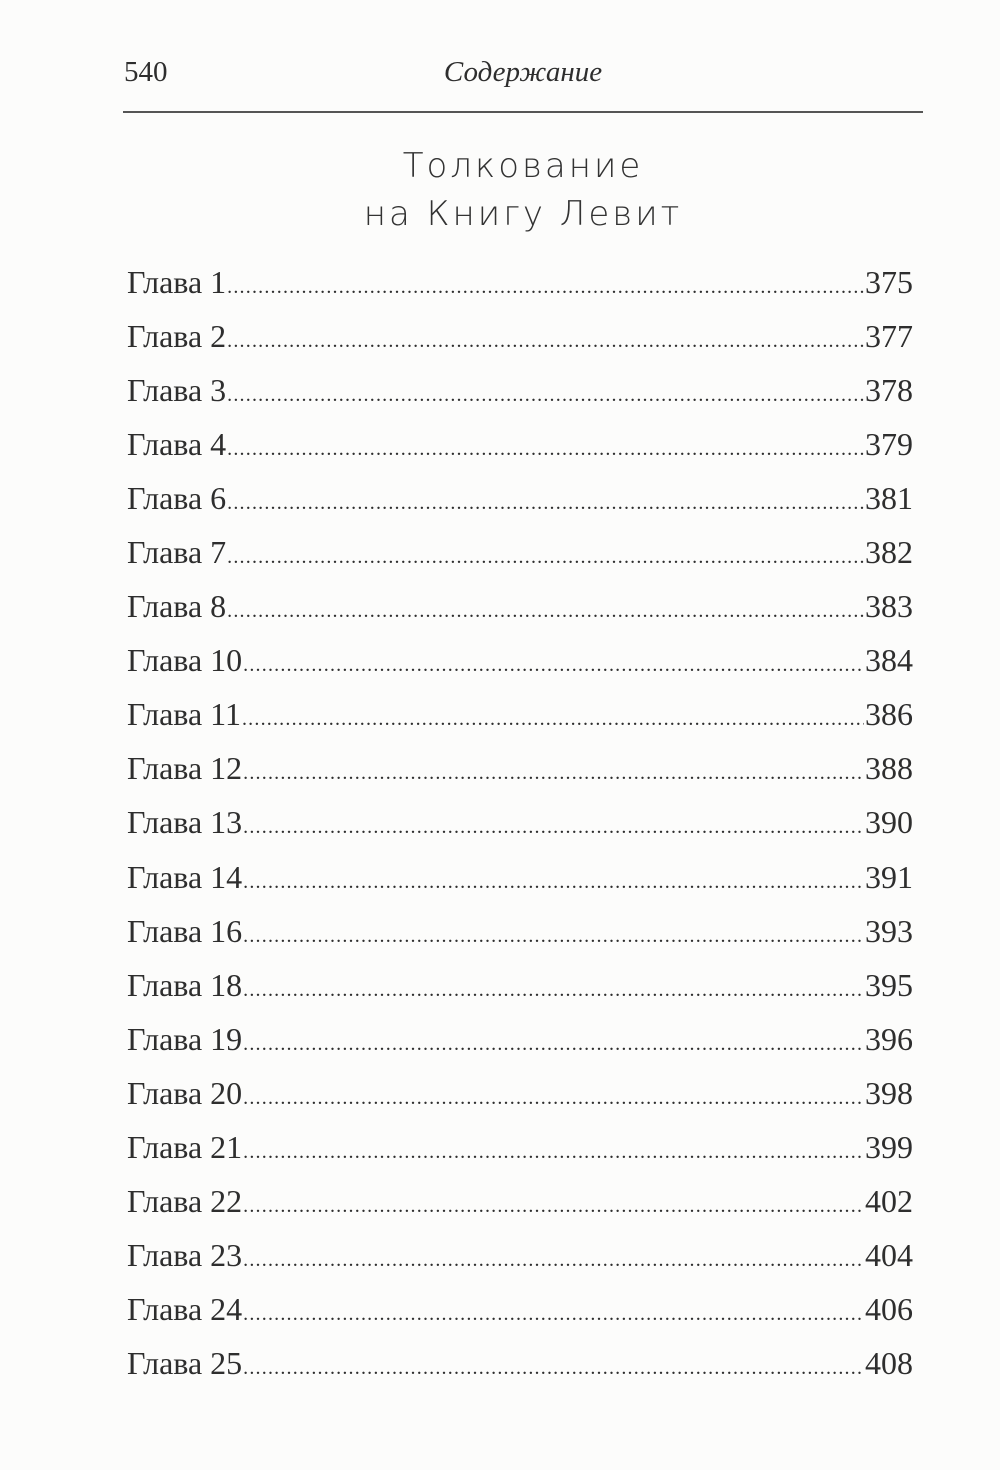  I want to click on toc-entry-label: Глава 2, so click(177, 336).